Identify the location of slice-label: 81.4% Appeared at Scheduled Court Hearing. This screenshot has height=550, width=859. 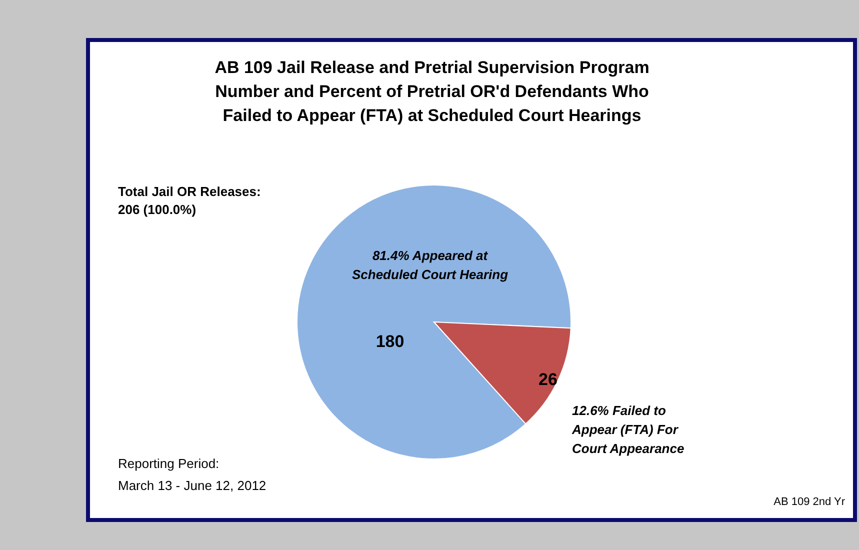
(430, 265).